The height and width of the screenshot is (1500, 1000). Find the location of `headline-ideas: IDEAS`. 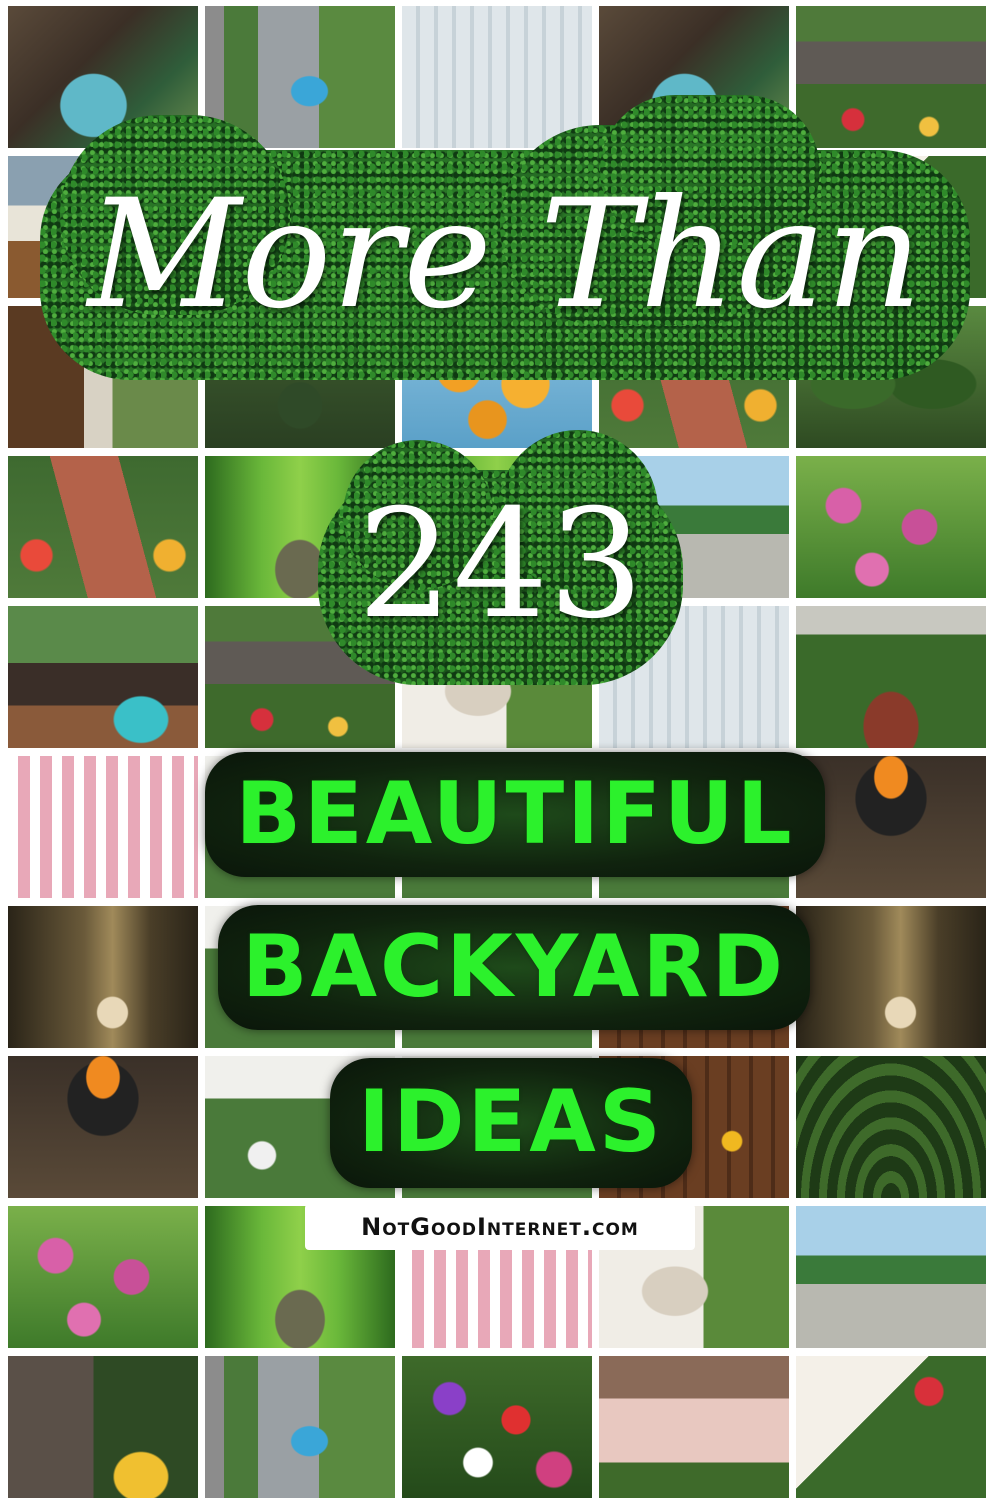

headline-ideas: IDEAS is located at coordinates (511, 1122).